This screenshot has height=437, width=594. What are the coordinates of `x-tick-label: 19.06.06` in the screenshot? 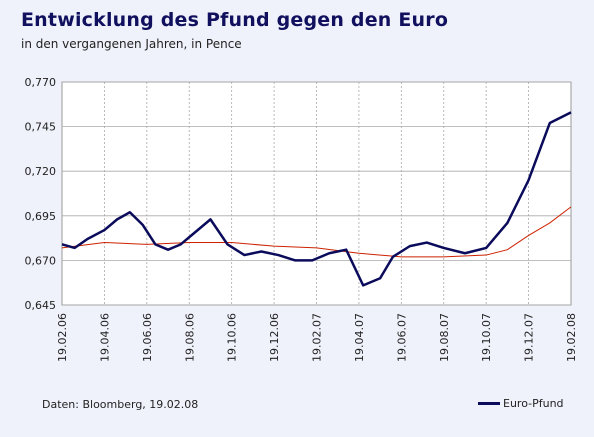 It's located at (147, 337).